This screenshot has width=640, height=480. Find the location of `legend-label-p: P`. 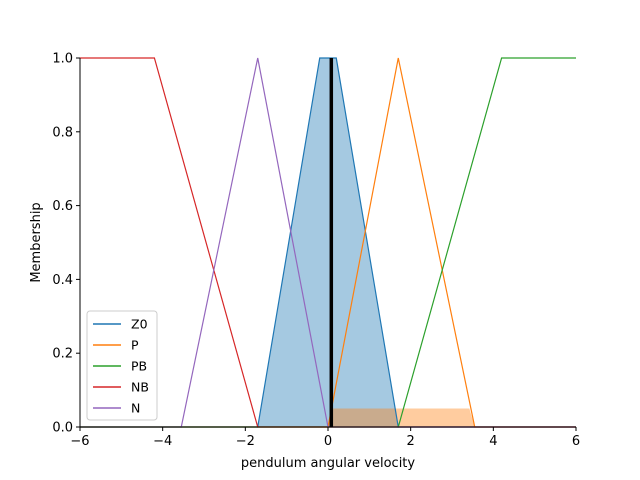

legend-label-p: P is located at coordinates (135, 345).